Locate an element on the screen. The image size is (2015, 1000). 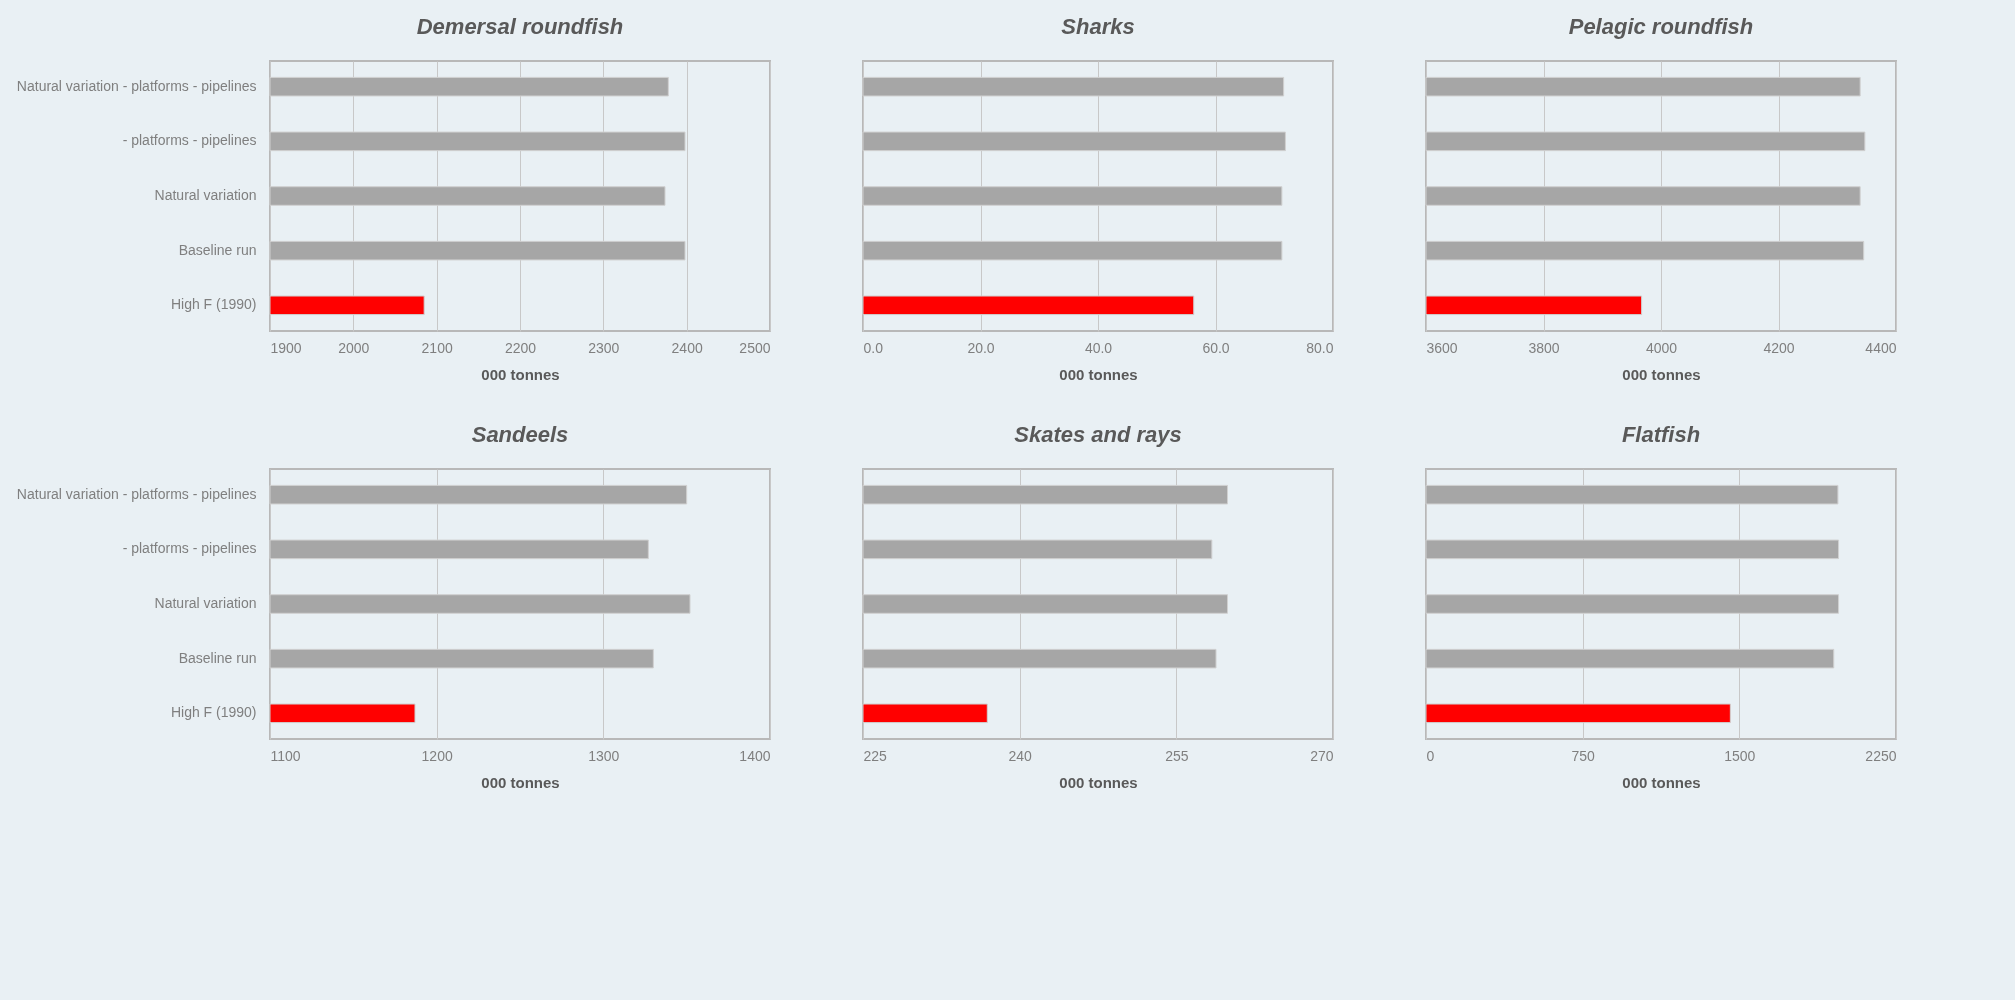
chart-title: Demersal roundfish is located at coordinates (520, 26).